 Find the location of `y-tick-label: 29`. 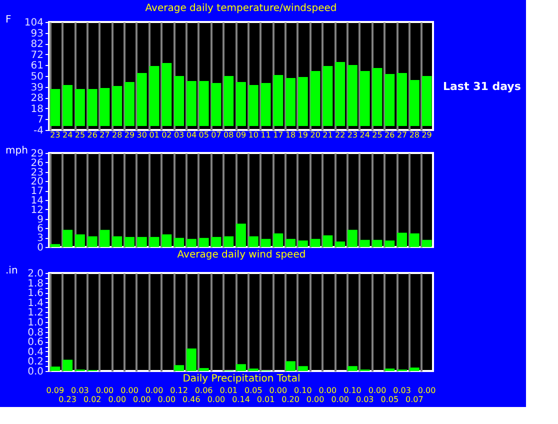

y-tick-label: 29 is located at coordinates (37, 154).